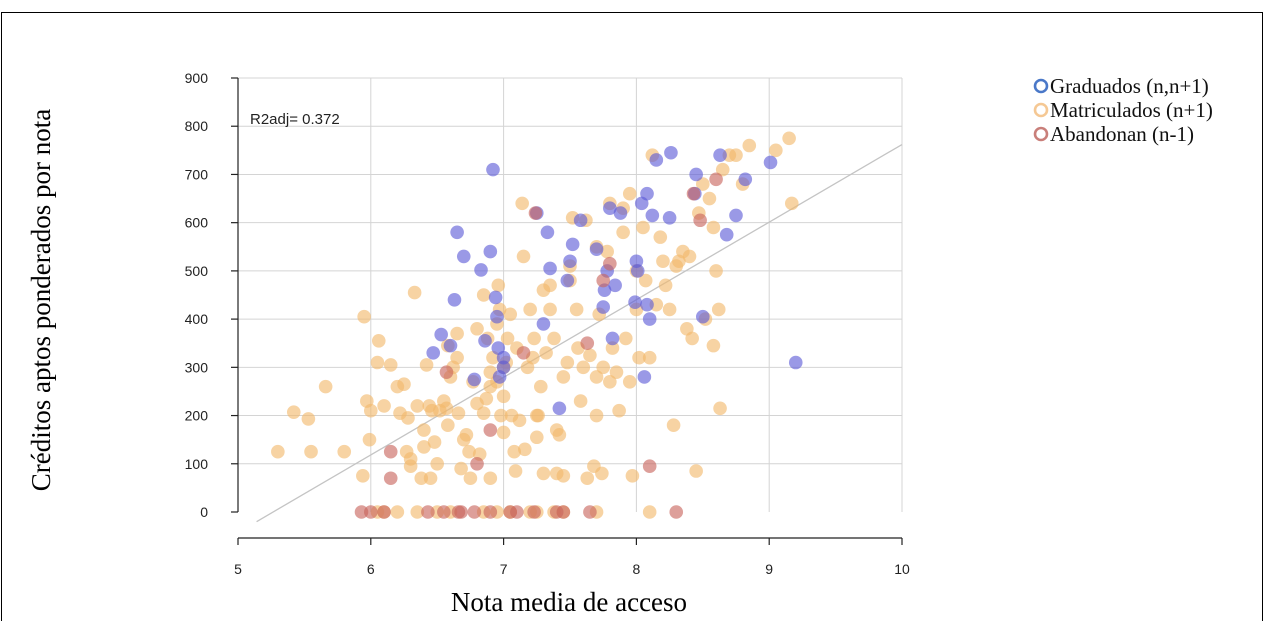 The width and height of the screenshot is (1264, 621). Describe the element at coordinates (569, 602) in the screenshot. I see `x-axis-title: Nota media de acceso` at that location.